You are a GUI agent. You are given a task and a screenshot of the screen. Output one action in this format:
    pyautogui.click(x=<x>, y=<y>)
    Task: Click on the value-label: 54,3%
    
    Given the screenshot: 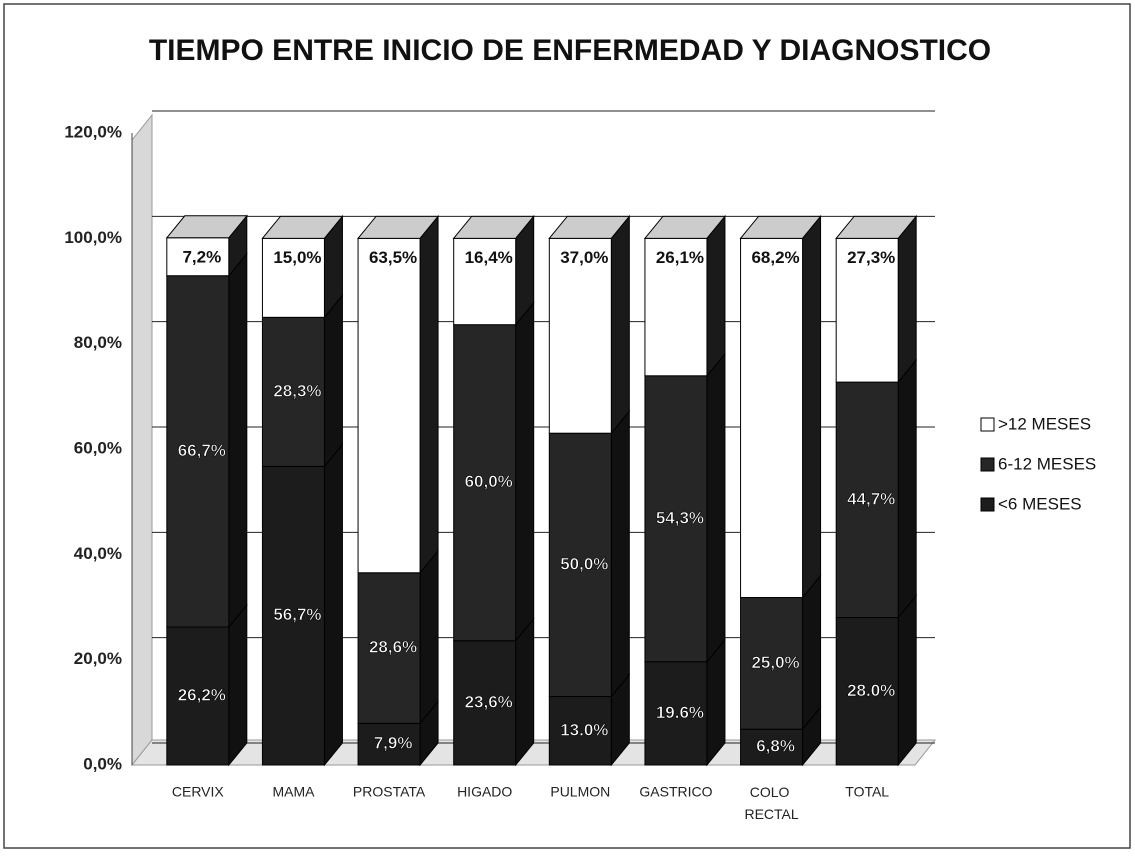 What is the action you would take?
    pyautogui.click(x=680, y=517)
    